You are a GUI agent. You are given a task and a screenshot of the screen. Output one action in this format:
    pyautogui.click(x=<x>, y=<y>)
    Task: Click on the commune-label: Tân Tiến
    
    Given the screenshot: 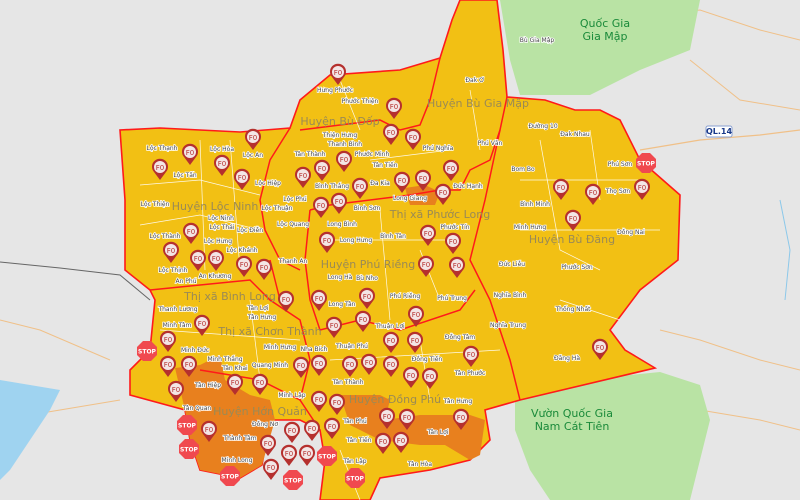 What is the action you would take?
    pyautogui.click(x=359, y=440)
    